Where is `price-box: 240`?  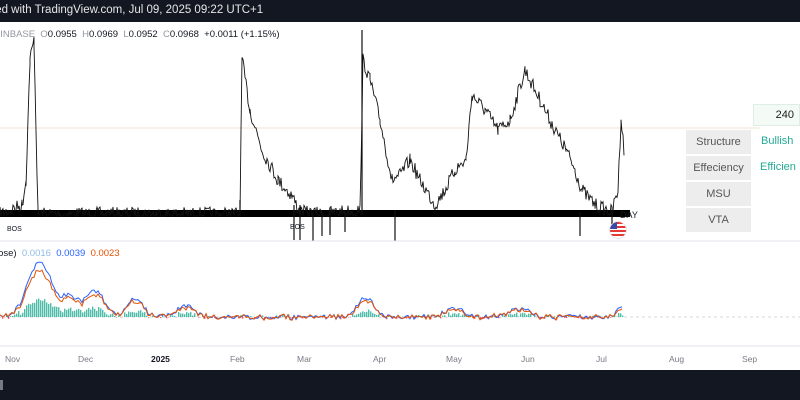
price-box: 240 is located at coordinates (776, 115).